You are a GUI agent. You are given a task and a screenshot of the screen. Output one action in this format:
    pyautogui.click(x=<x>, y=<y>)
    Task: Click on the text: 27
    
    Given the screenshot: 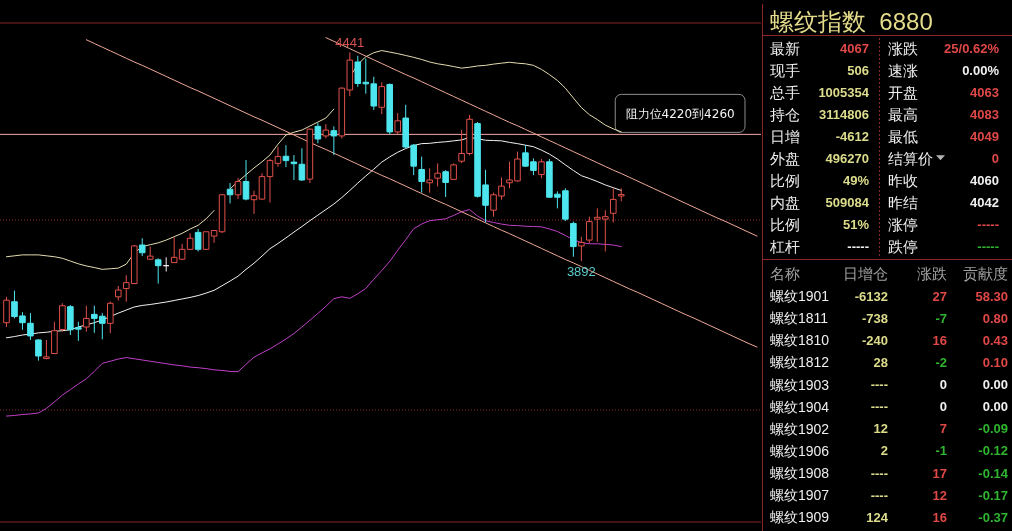 What is the action you would take?
    pyautogui.click(x=939, y=296)
    